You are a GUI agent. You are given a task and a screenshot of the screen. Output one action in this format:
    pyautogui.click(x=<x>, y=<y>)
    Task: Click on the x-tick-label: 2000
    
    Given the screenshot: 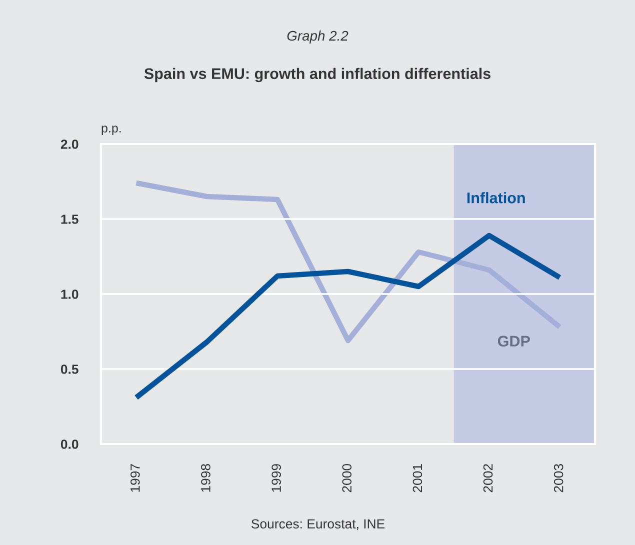 What is the action you would take?
    pyautogui.click(x=347, y=478)
    